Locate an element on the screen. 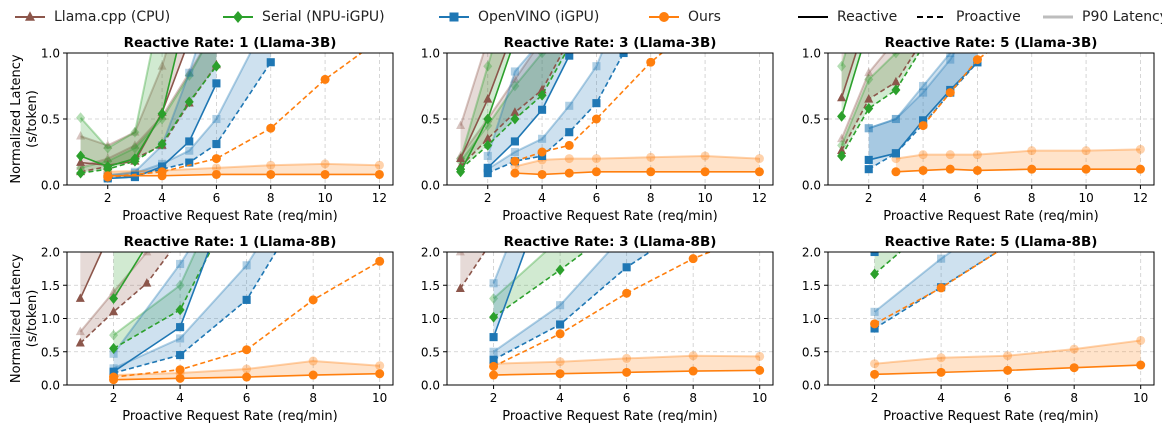 The height and width of the screenshot is (432, 1162). p90-band-serial-reactive is located at coordinates (128, 110).